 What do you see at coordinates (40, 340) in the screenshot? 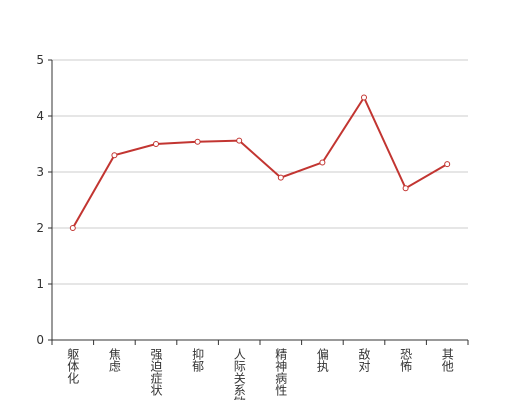
I see `y-tick-label: 0` at bounding box center [40, 340].